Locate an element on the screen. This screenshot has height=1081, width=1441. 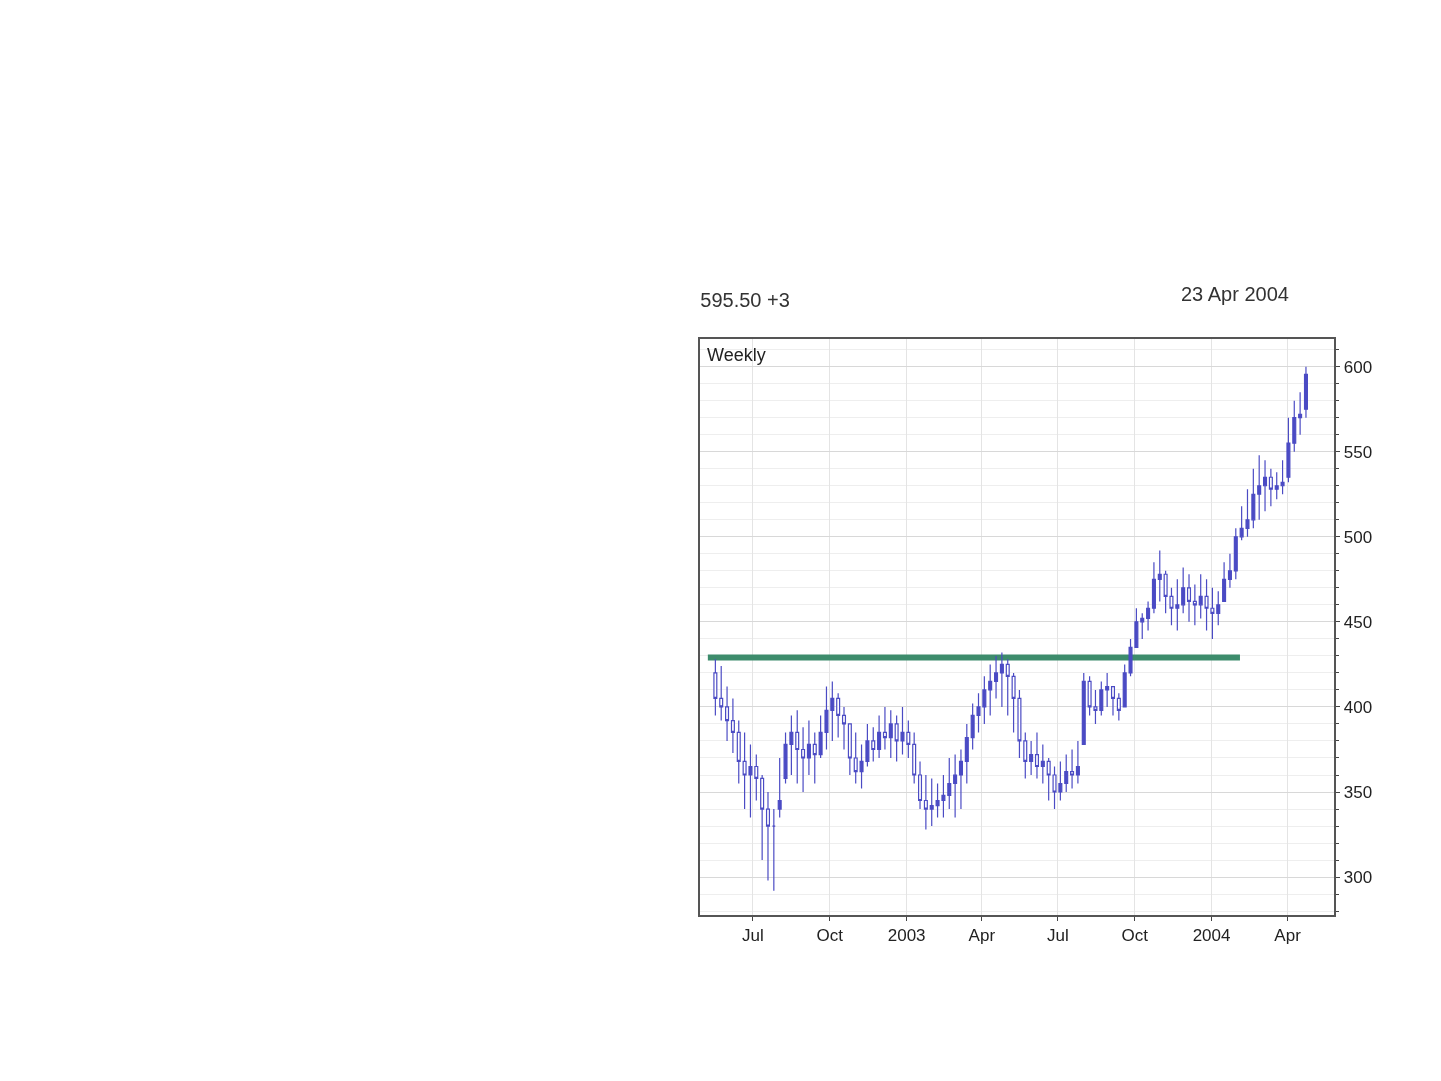
x-tick-label: 2003 is located at coordinates (906, 935).